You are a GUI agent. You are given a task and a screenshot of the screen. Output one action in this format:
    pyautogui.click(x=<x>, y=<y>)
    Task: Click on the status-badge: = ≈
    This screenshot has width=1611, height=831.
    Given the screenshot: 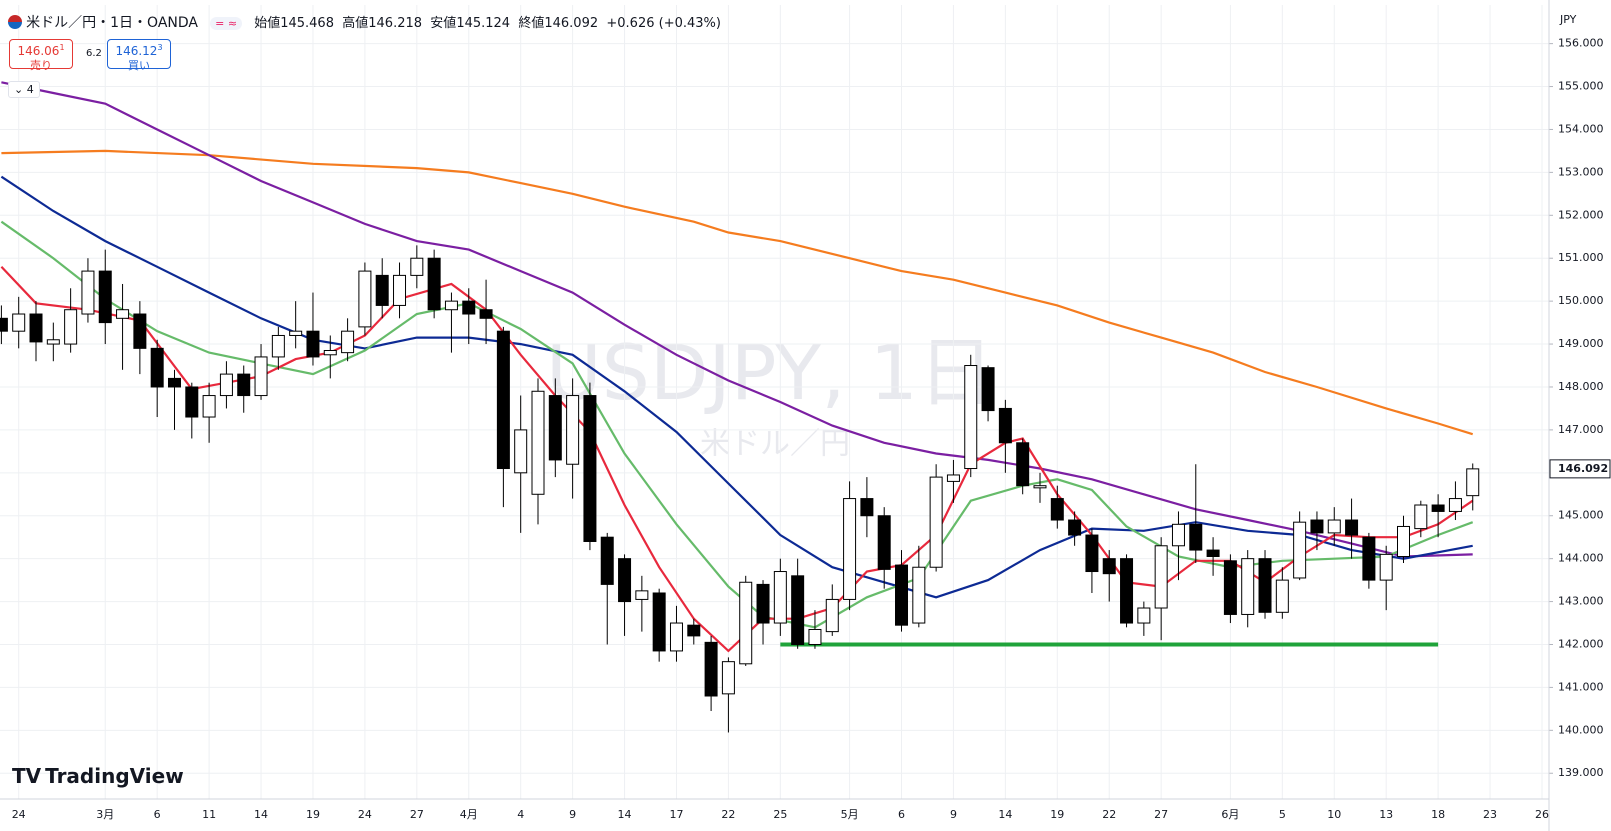 What is the action you would take?
    pyautogui.click(x=226, y=23)
    